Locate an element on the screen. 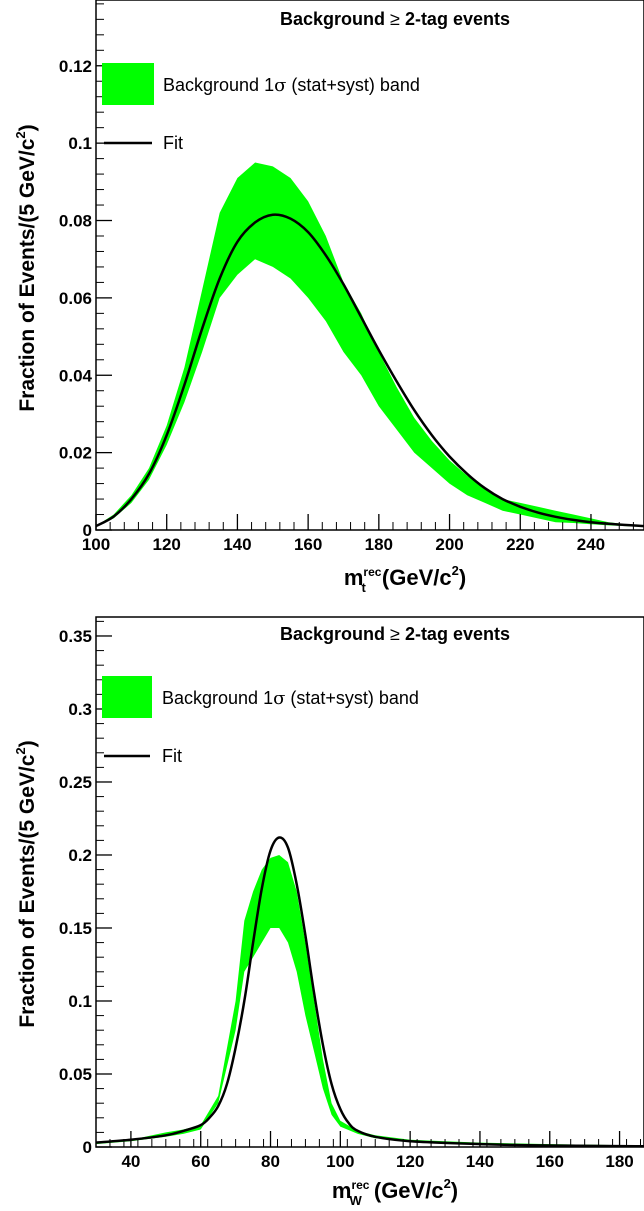 This screenshot has height=1211, width=644. x-tick-label: 80 is located at coordinates (270, 1161).